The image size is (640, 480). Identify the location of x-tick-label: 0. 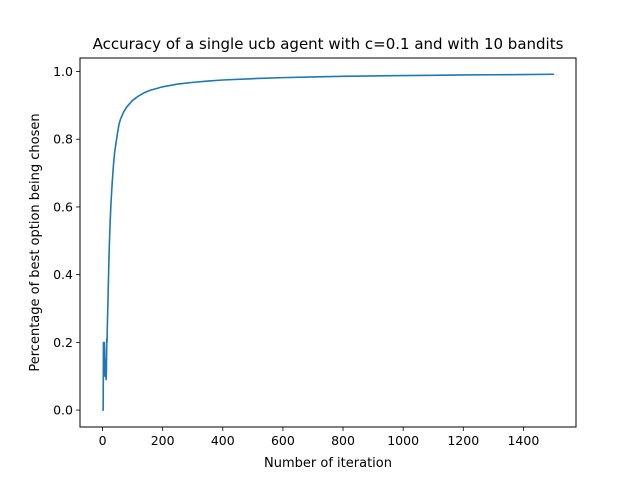
(103, 440).